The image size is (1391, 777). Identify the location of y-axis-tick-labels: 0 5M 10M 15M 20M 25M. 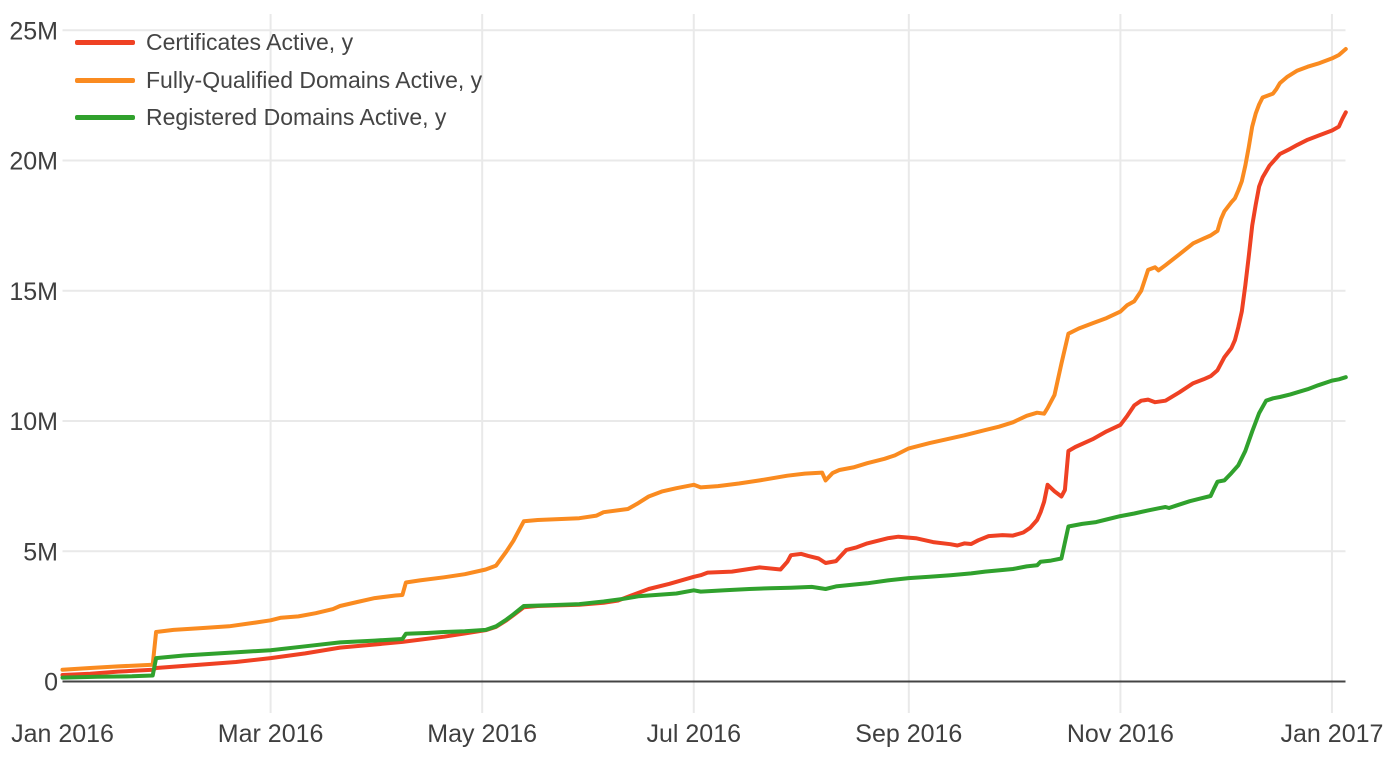
(33, 356).